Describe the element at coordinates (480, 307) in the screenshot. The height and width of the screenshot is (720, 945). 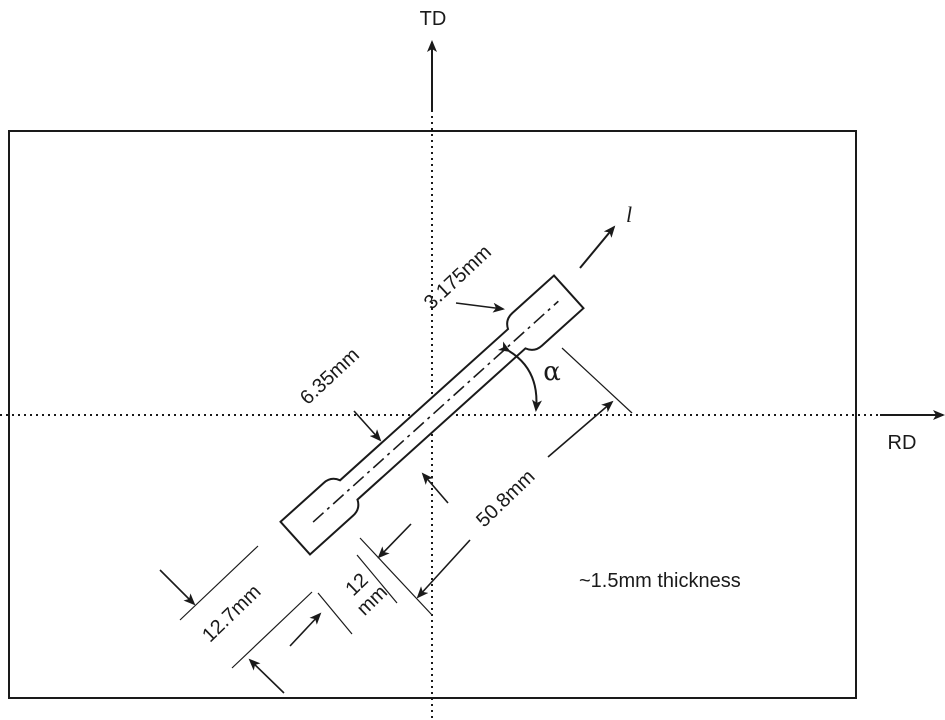
I see `neck-width-arrow` at that location.